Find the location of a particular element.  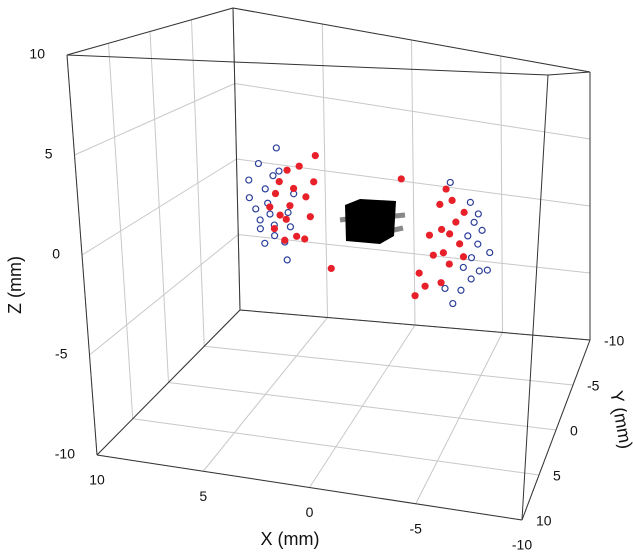

x-tick-label: -10 is located at coordinates (522, 545).